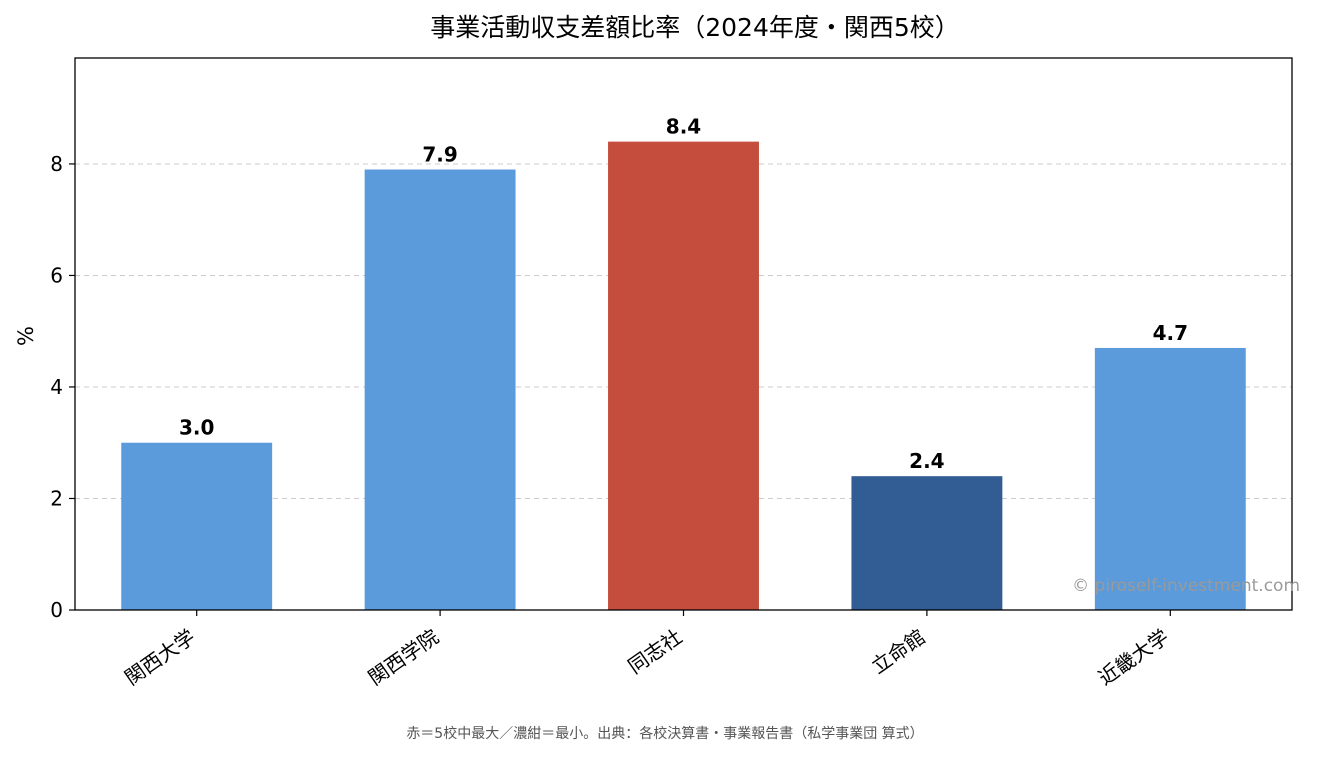  What do you see at coordinates (56, 387) in the screenshot?
I see `y-tick-label: 4` at bounding box center [56, 387].